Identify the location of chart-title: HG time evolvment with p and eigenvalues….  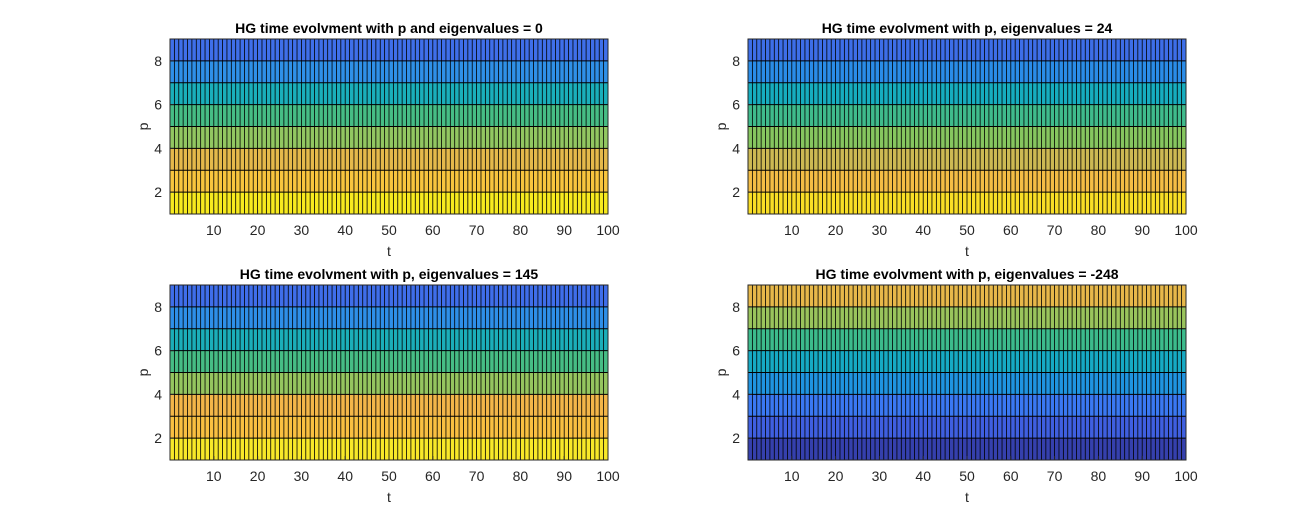
(389, 28).